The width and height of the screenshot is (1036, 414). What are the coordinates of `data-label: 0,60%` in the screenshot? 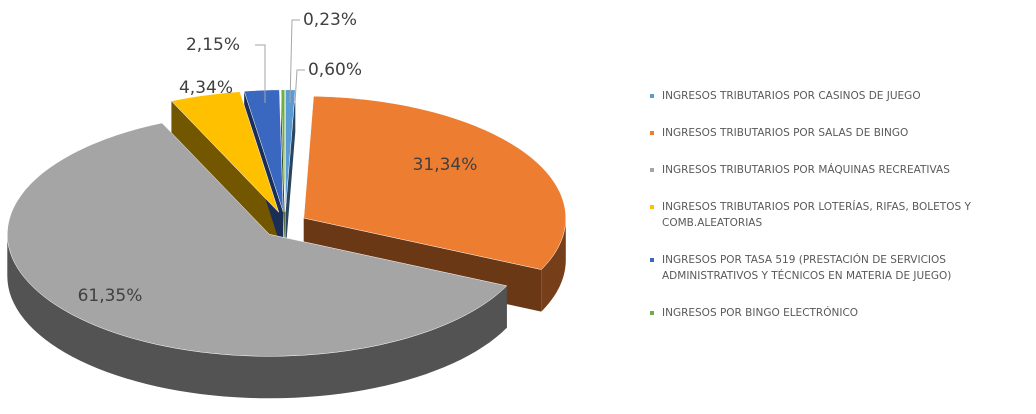 It's located at (335, 70).